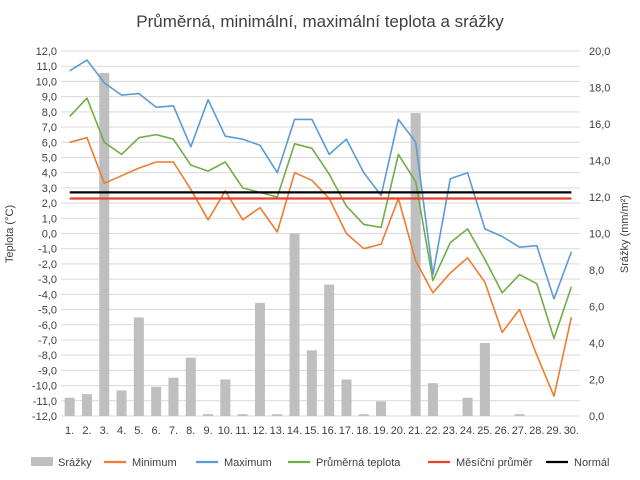 This screenshot has height=480, width=640. Describe the element at coordinates (596, 271) in the screenshot. I see `right-tick-label: 8,0` at that location.